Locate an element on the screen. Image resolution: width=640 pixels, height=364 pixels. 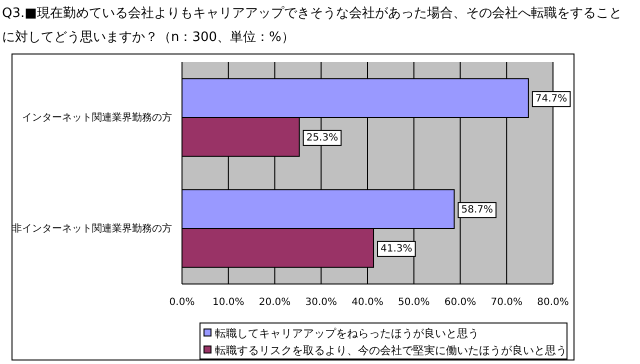
data-label: 58.7% is located at coordinates (477, 210).